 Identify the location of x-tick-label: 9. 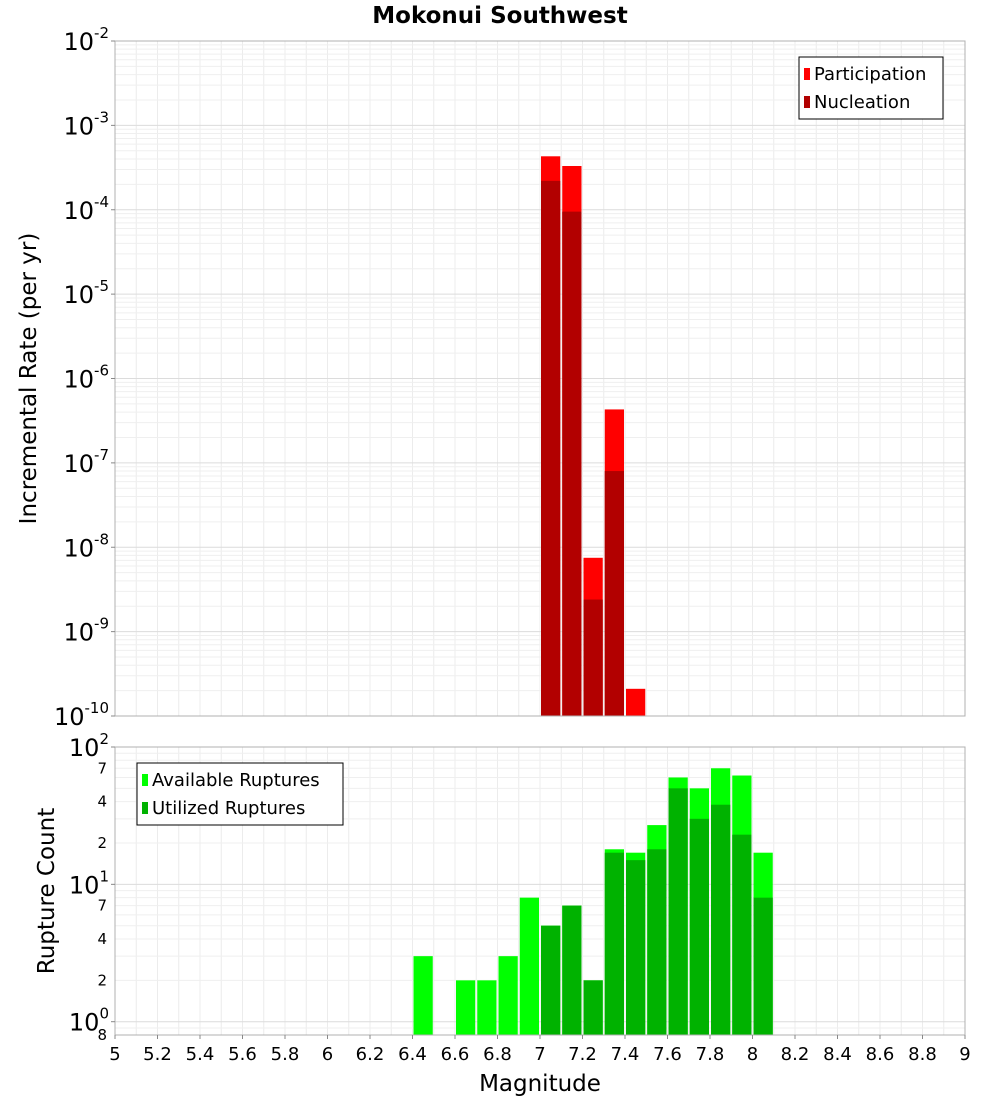
(964, 1054).